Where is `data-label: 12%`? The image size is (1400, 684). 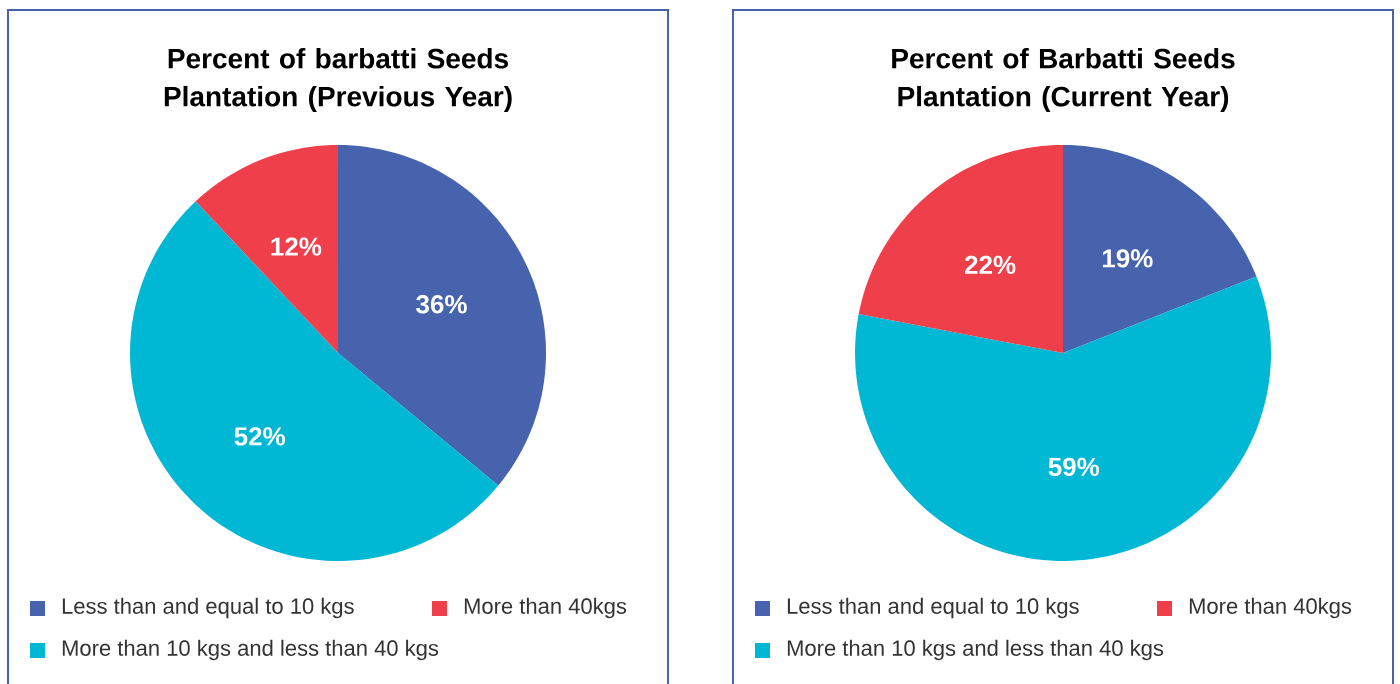
data-label: 12% is located at coordinates (296, 246).